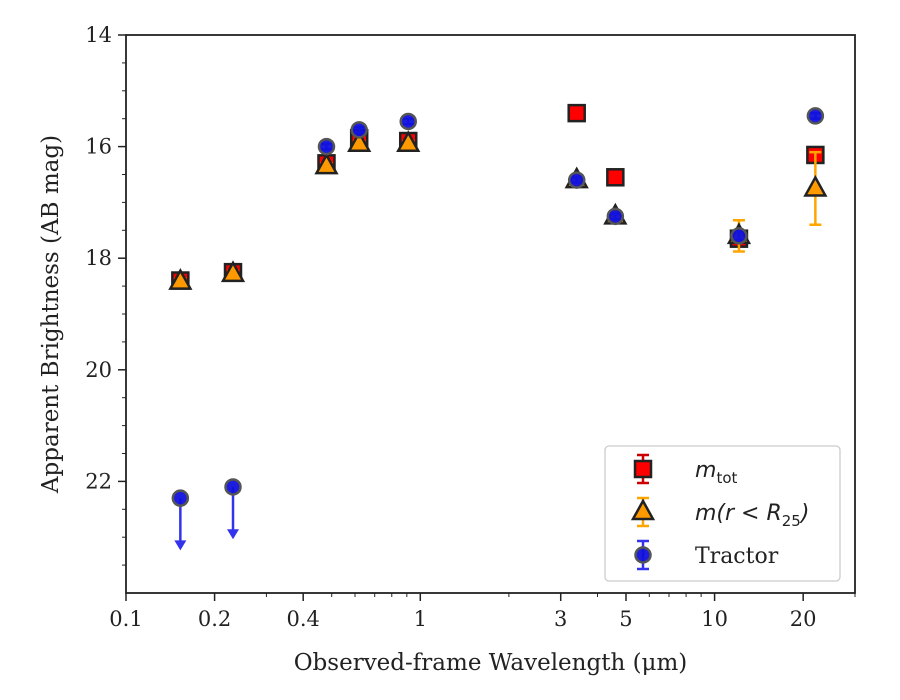 The height and width of the screenshot is (700, 900). I want to click on y-tick-label: 16, so click(98, 147).